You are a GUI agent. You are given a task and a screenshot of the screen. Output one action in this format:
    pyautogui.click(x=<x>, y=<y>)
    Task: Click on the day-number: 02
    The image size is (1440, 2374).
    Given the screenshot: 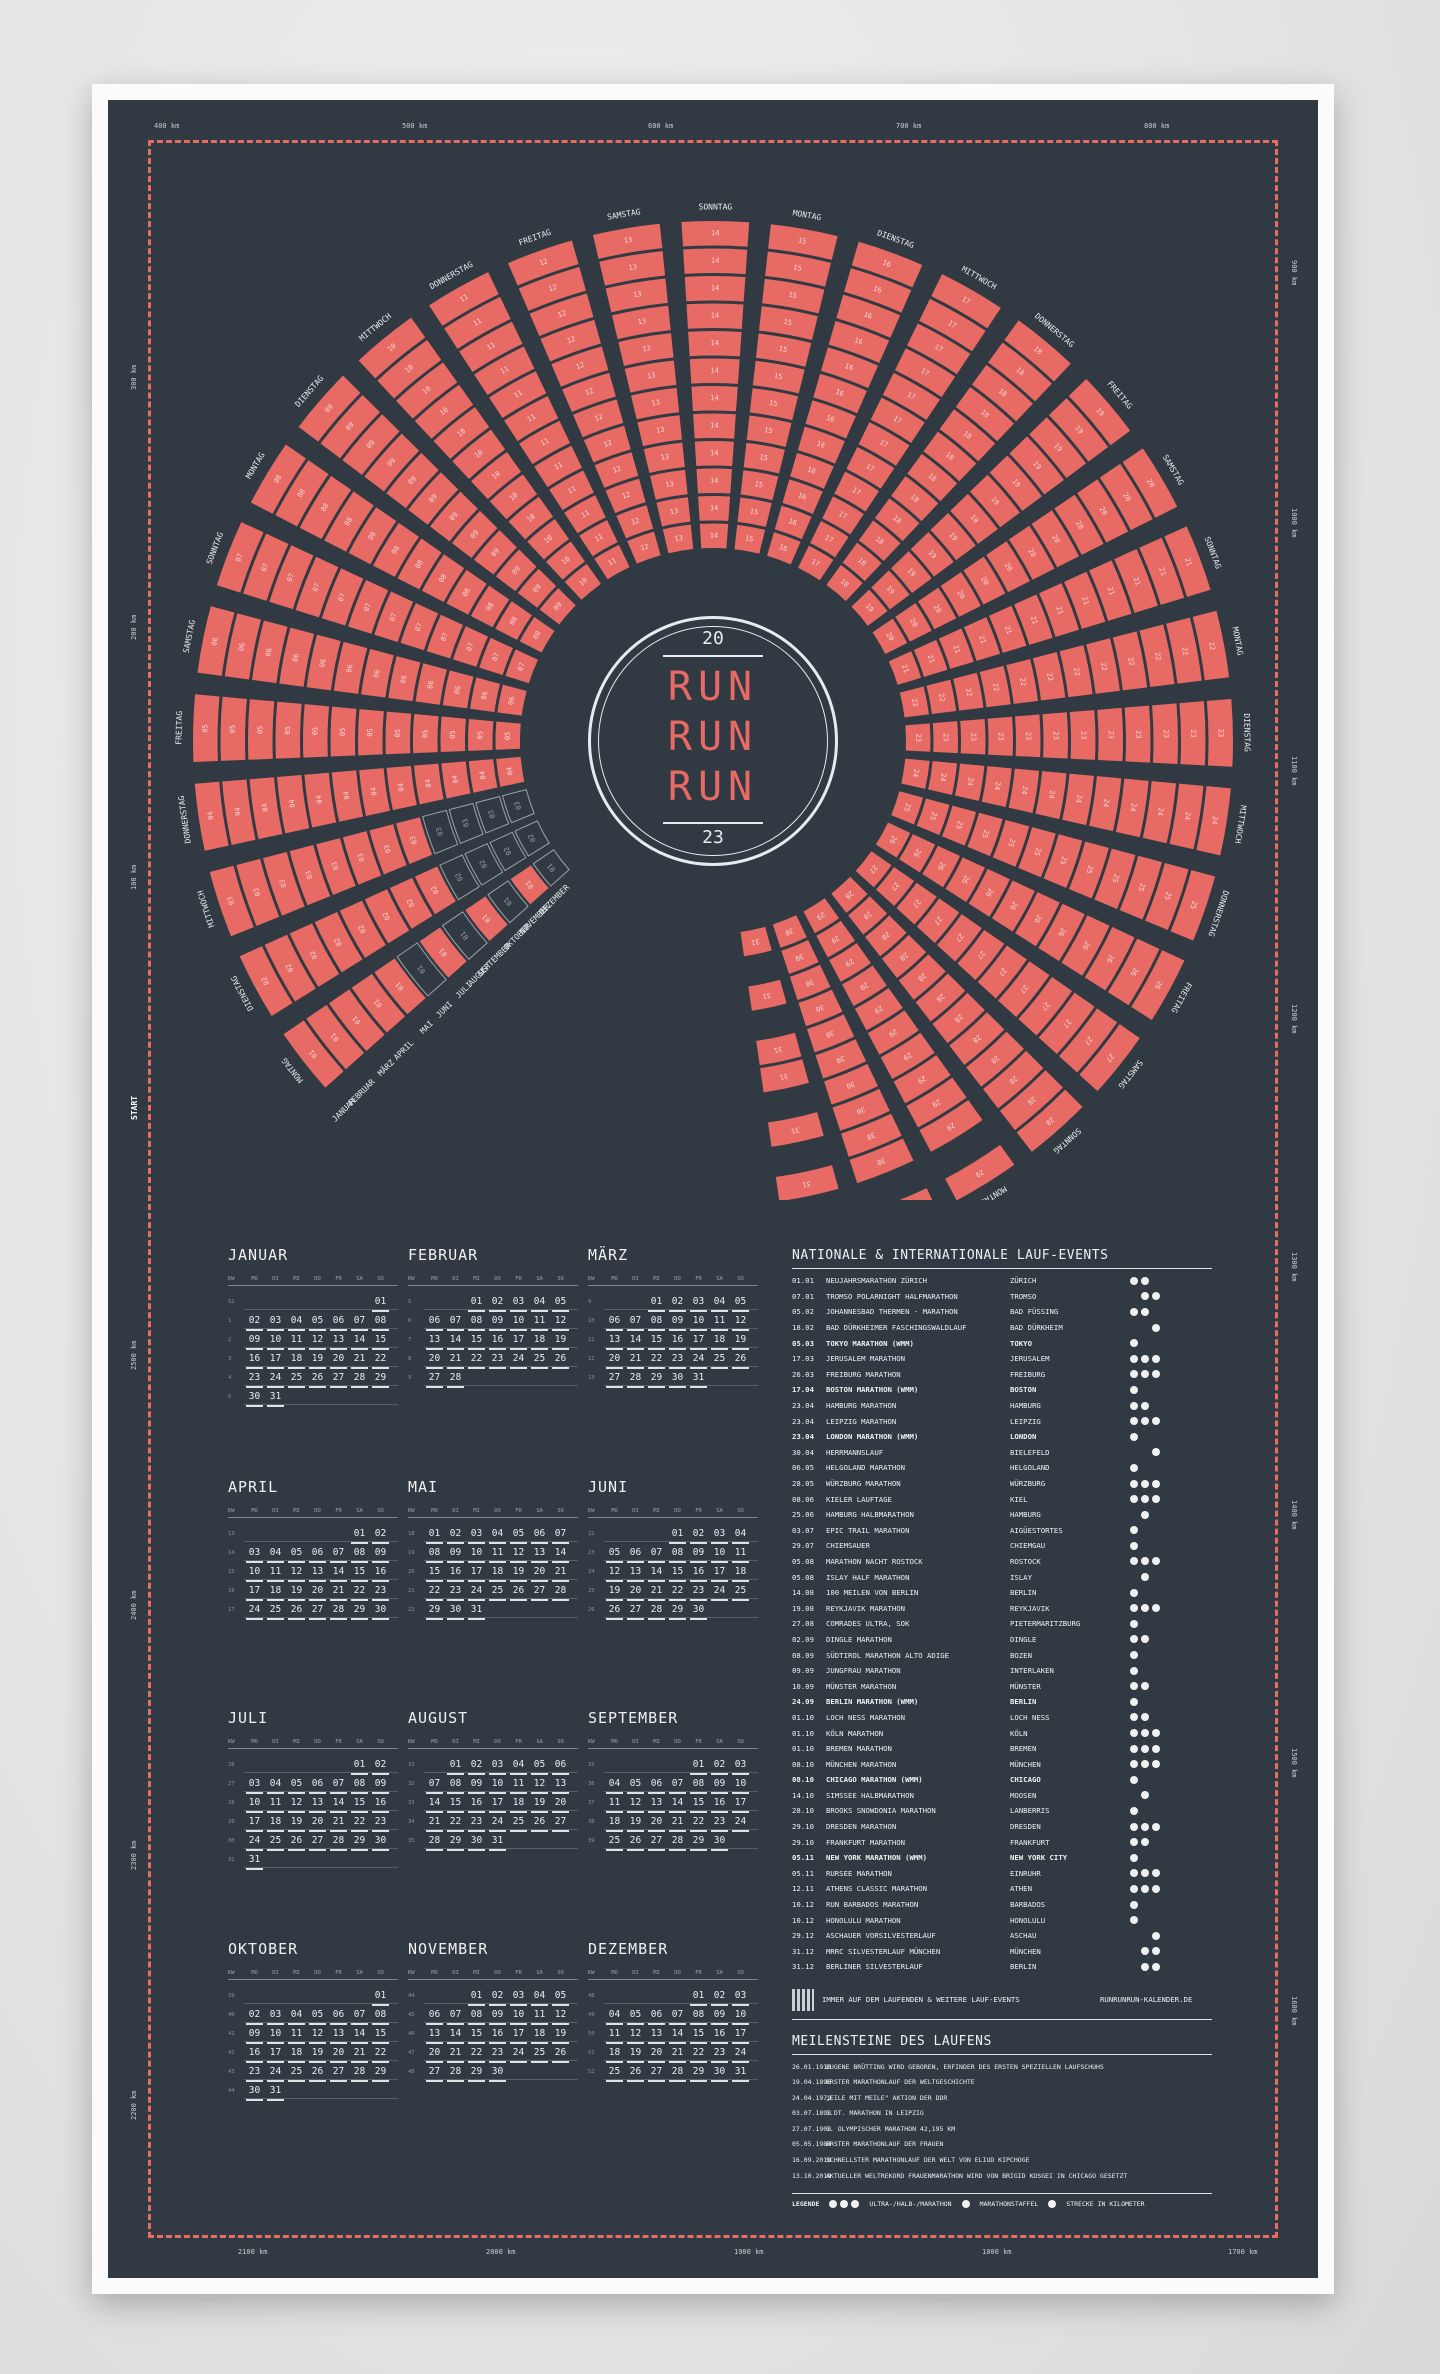 What is the action you would take?
    pyautogui.click(x=386, y=915)
    